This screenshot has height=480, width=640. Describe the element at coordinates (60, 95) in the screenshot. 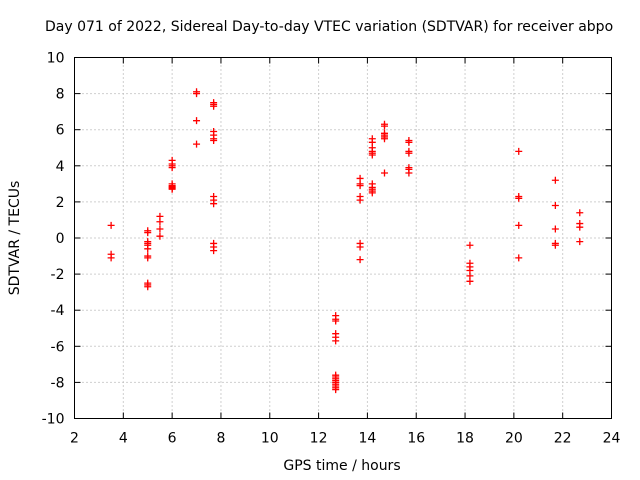

I see `y-tick-label: 8` at that location.